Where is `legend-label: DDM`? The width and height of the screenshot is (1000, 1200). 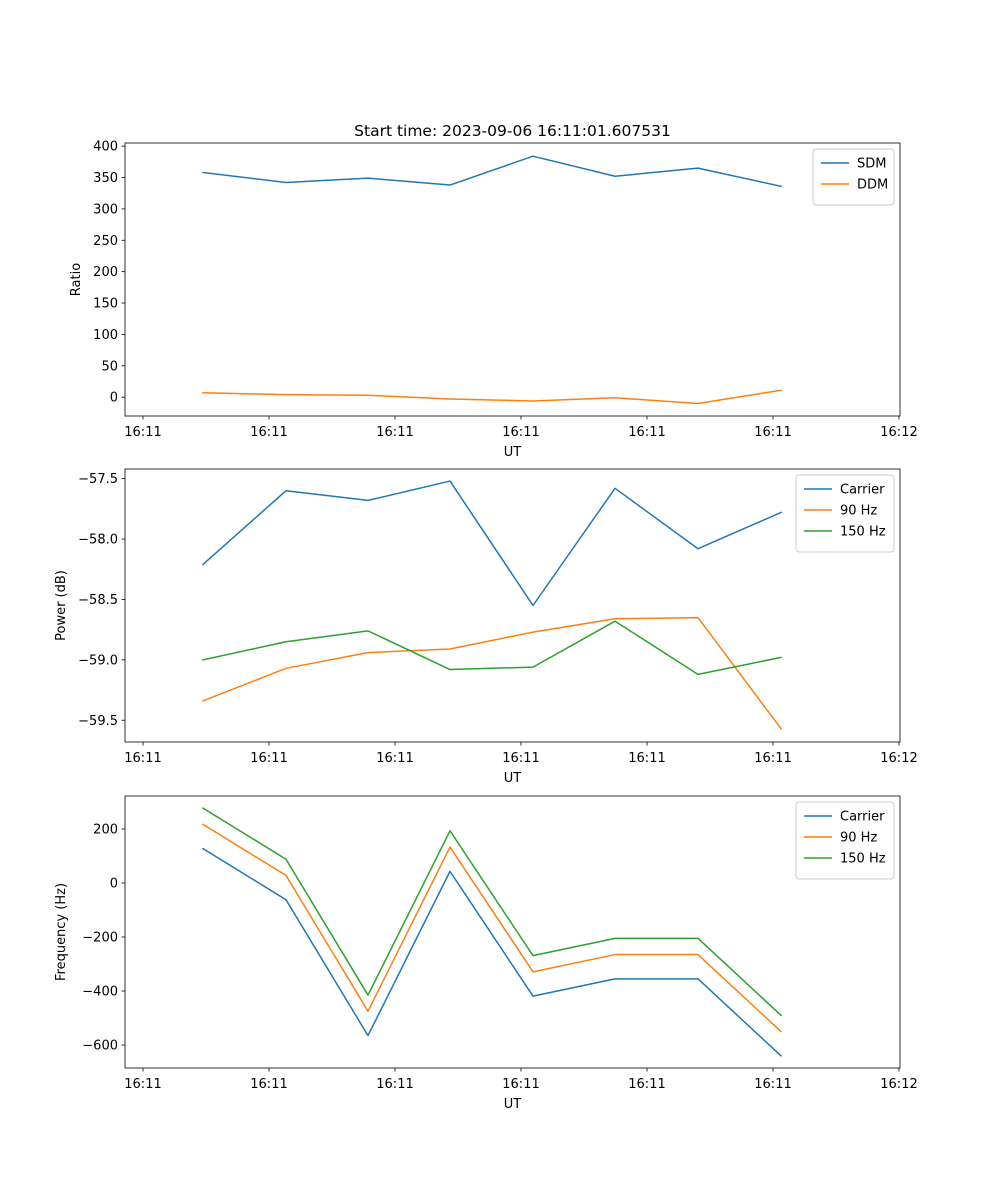 legend-label: DDM is located at coordinates (872, 185).